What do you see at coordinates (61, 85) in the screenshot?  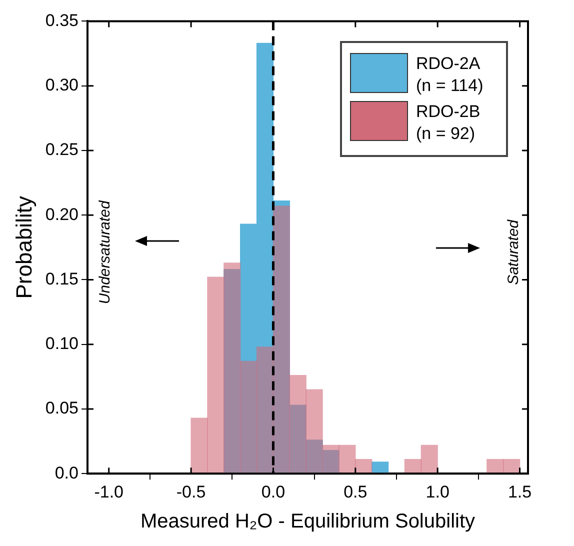 I see `y-tick-label: 0.30` at bounding box center [61, 85].